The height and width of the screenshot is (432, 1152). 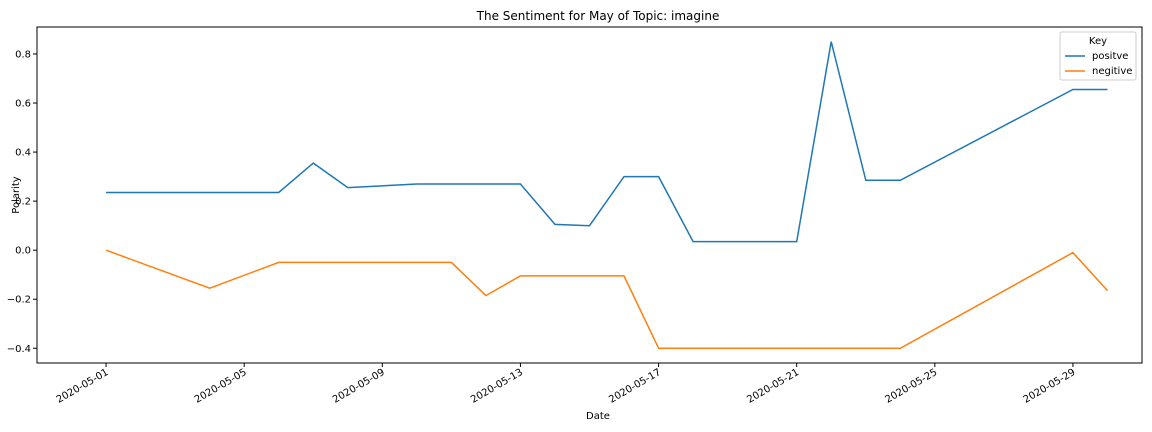 I want to click on legend-box, so click(x=1098, y=56).